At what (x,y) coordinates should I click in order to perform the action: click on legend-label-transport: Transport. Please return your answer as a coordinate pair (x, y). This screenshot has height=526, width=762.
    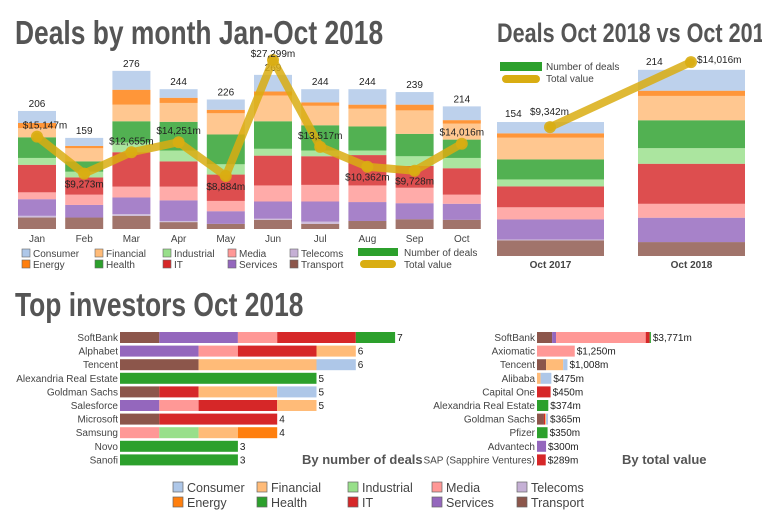
    Looking at the image, I should click on (558, 503).